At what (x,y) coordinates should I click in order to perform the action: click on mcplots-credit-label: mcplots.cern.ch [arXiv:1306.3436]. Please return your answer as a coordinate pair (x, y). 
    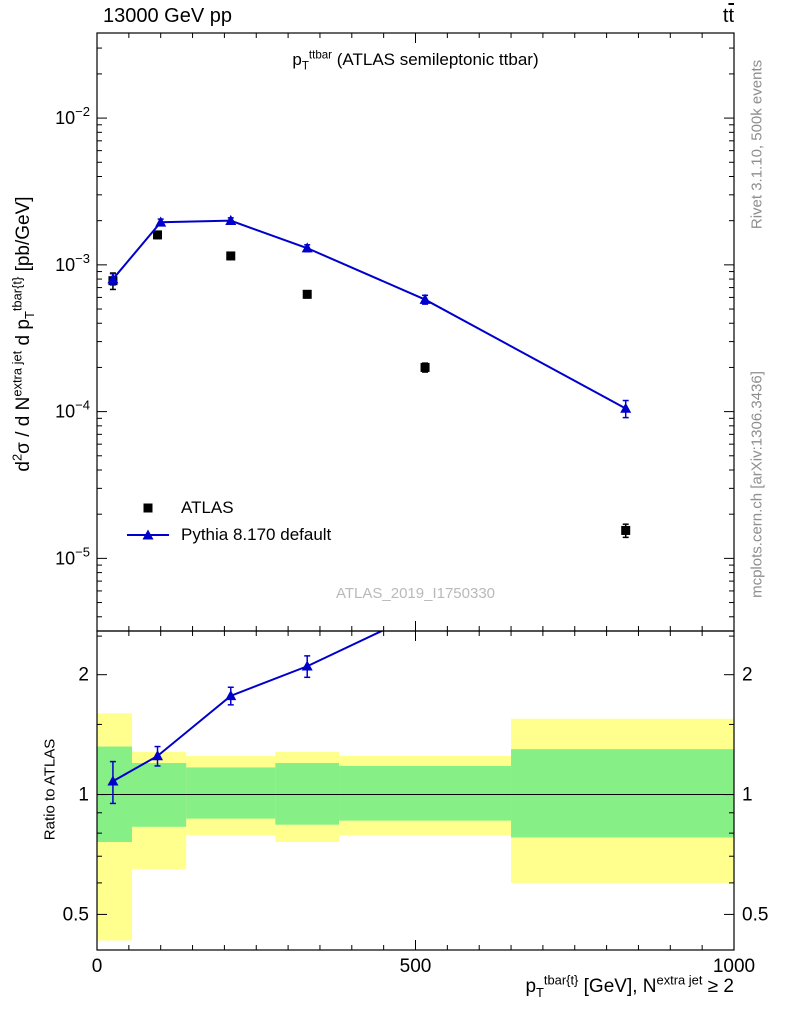
    Looking at the image, I should click on (757, 484).